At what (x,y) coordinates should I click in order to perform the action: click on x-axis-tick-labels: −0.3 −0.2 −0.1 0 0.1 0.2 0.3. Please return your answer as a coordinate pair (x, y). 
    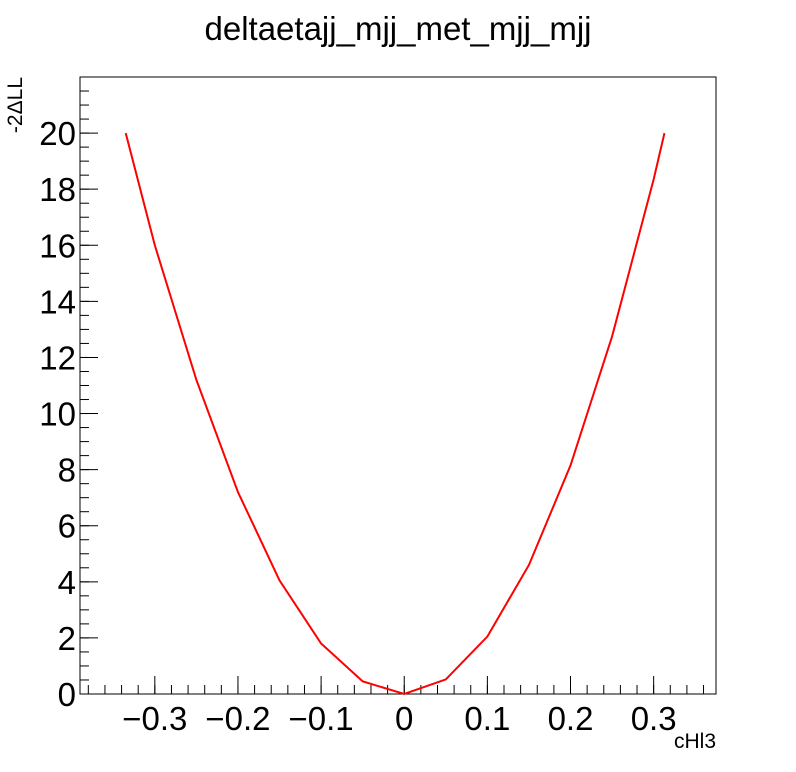
    Looking at the image, I should click on (399, 718).